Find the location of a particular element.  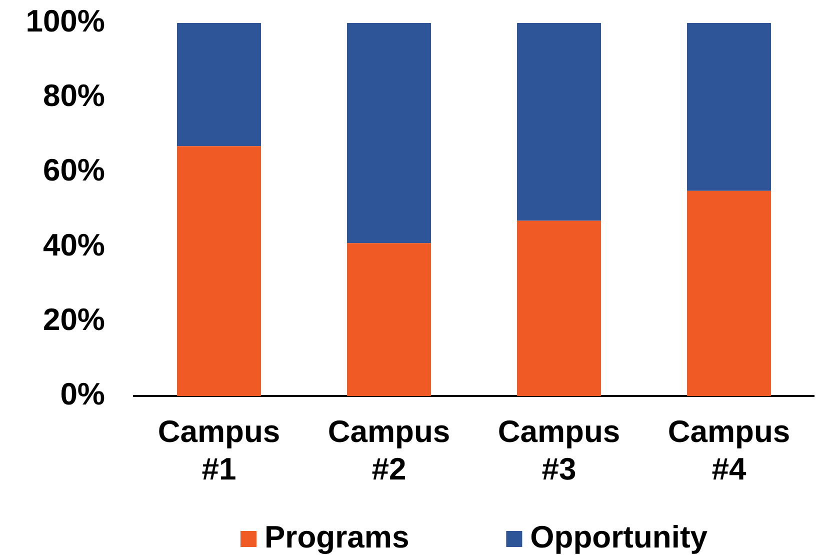

legend-label: Opportunity is located at coordinates (619, 537).